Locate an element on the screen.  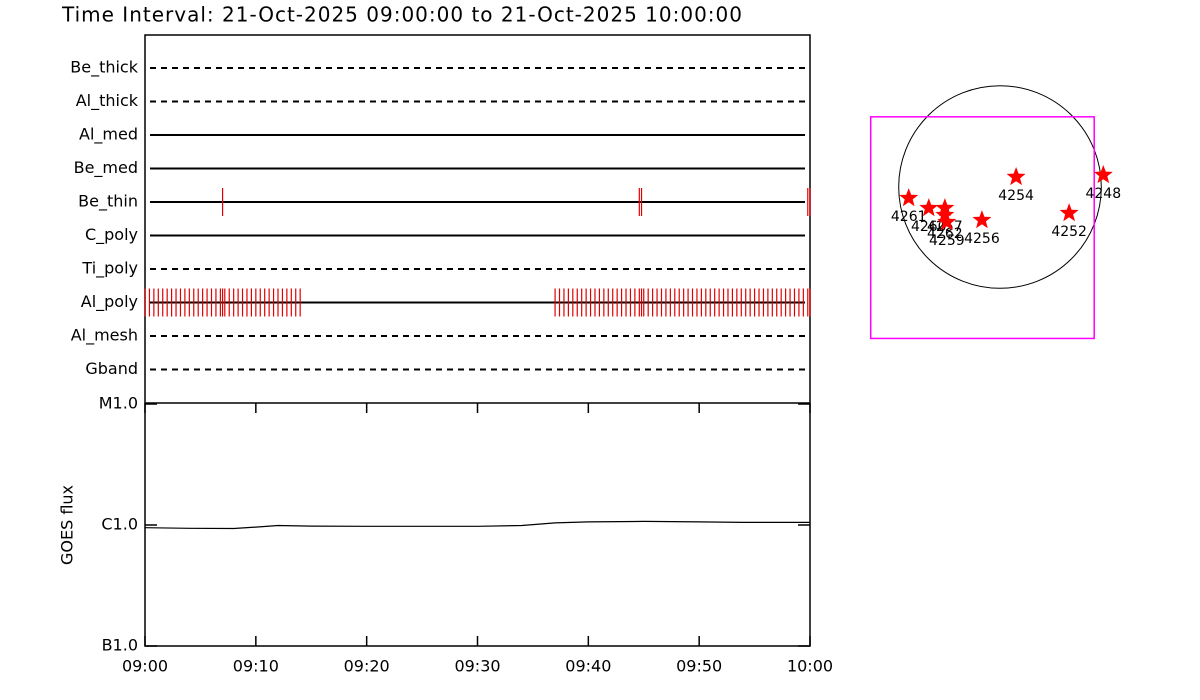
region-label: 4260 is located at coordinates (929, 227).